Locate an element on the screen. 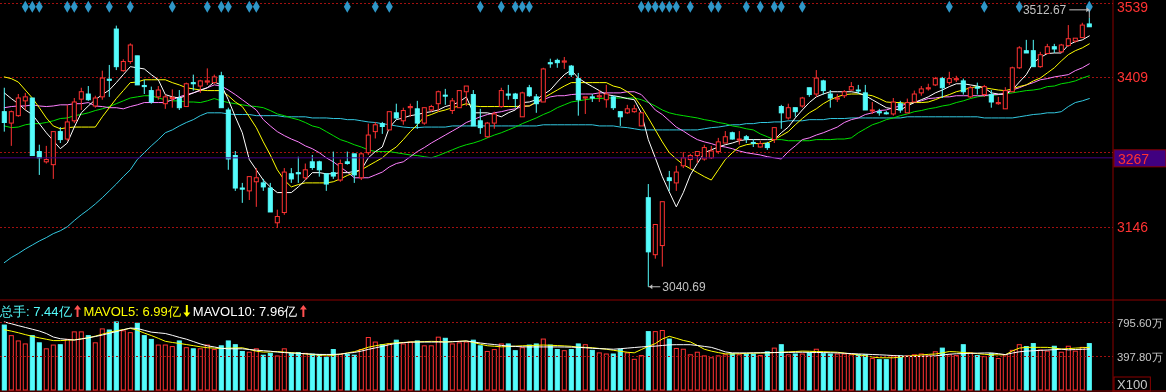 The height and width of the screenshot is (392, 1166). y-tick-label: 3539 is located at coordinates (1133, 7).